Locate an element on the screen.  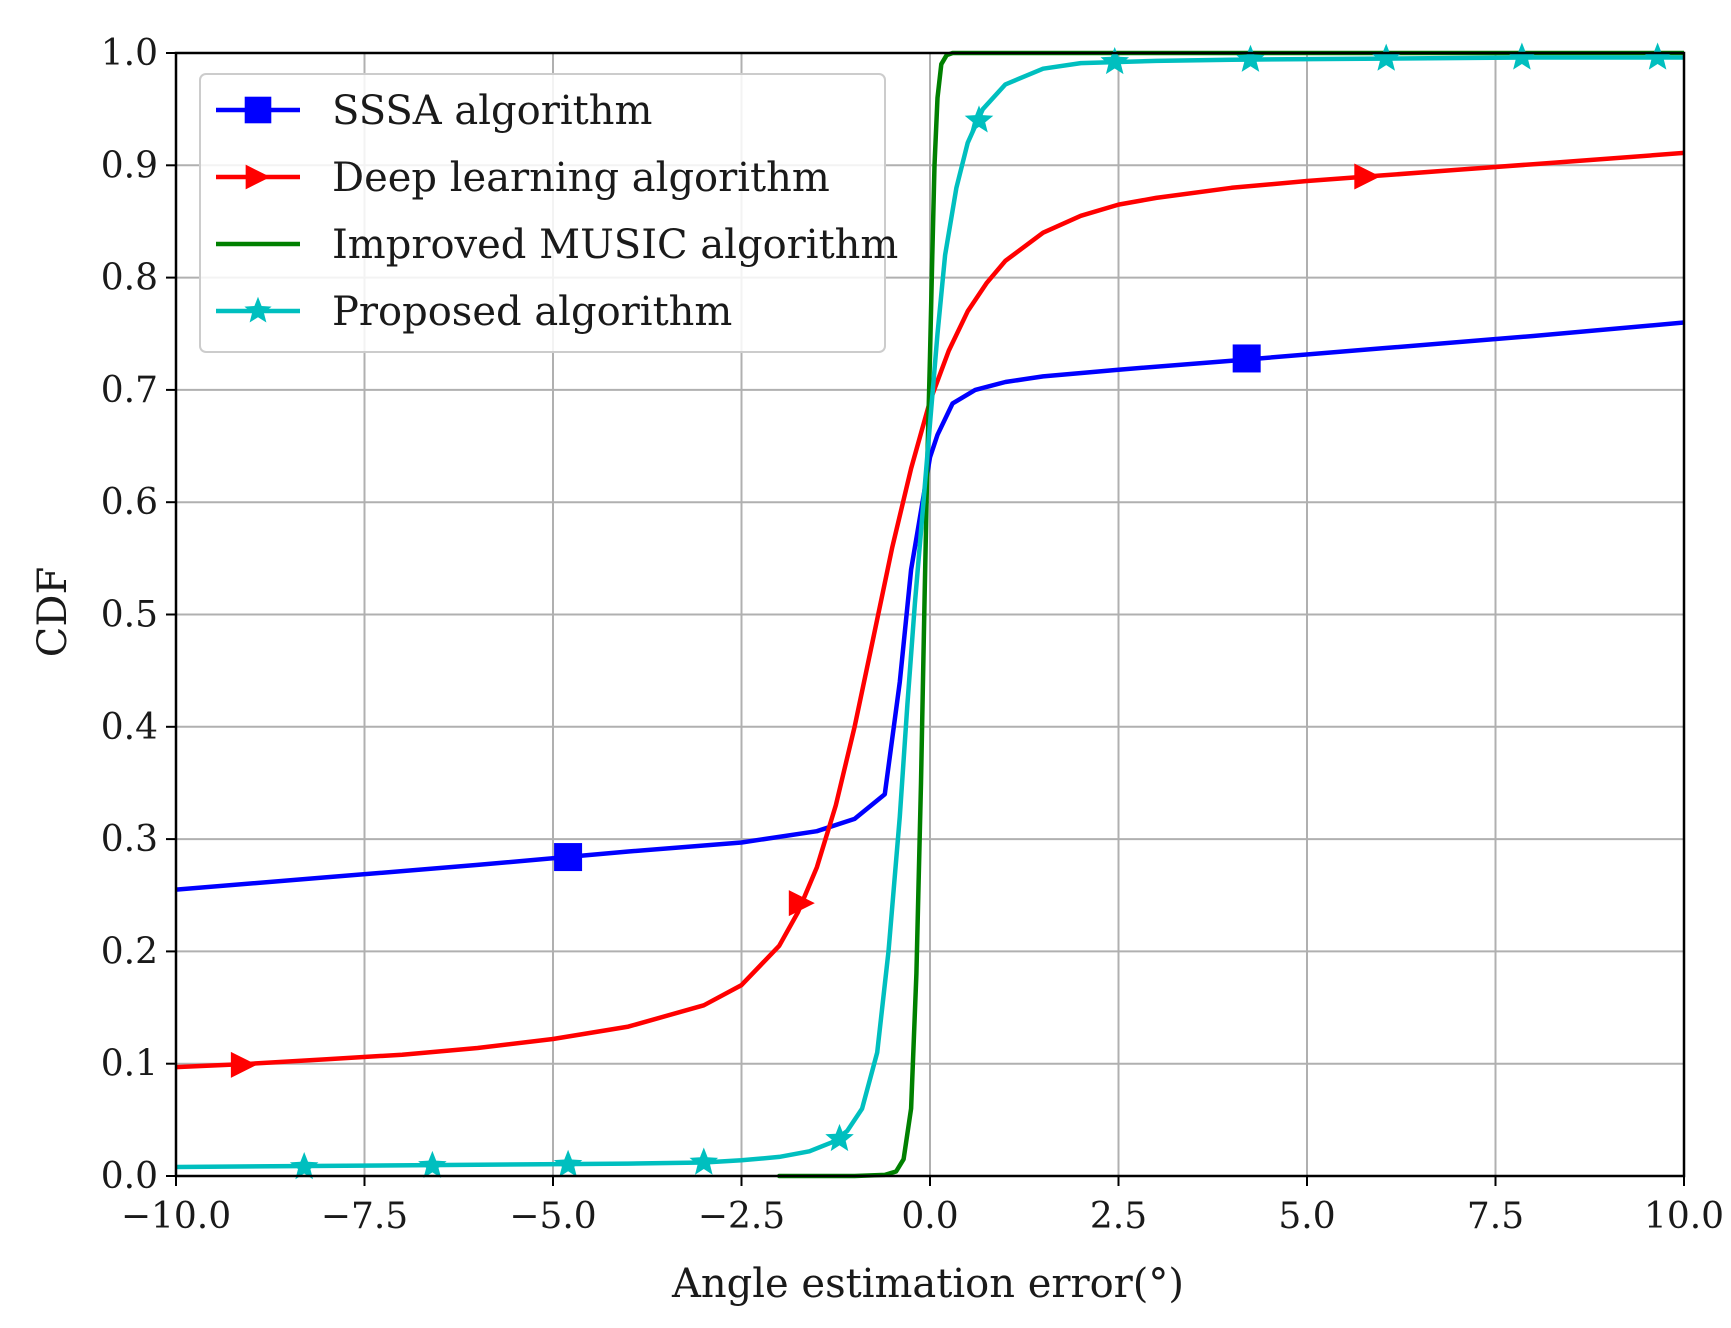
y-tick-label: 0.3 is located at coordinates (129, 839).